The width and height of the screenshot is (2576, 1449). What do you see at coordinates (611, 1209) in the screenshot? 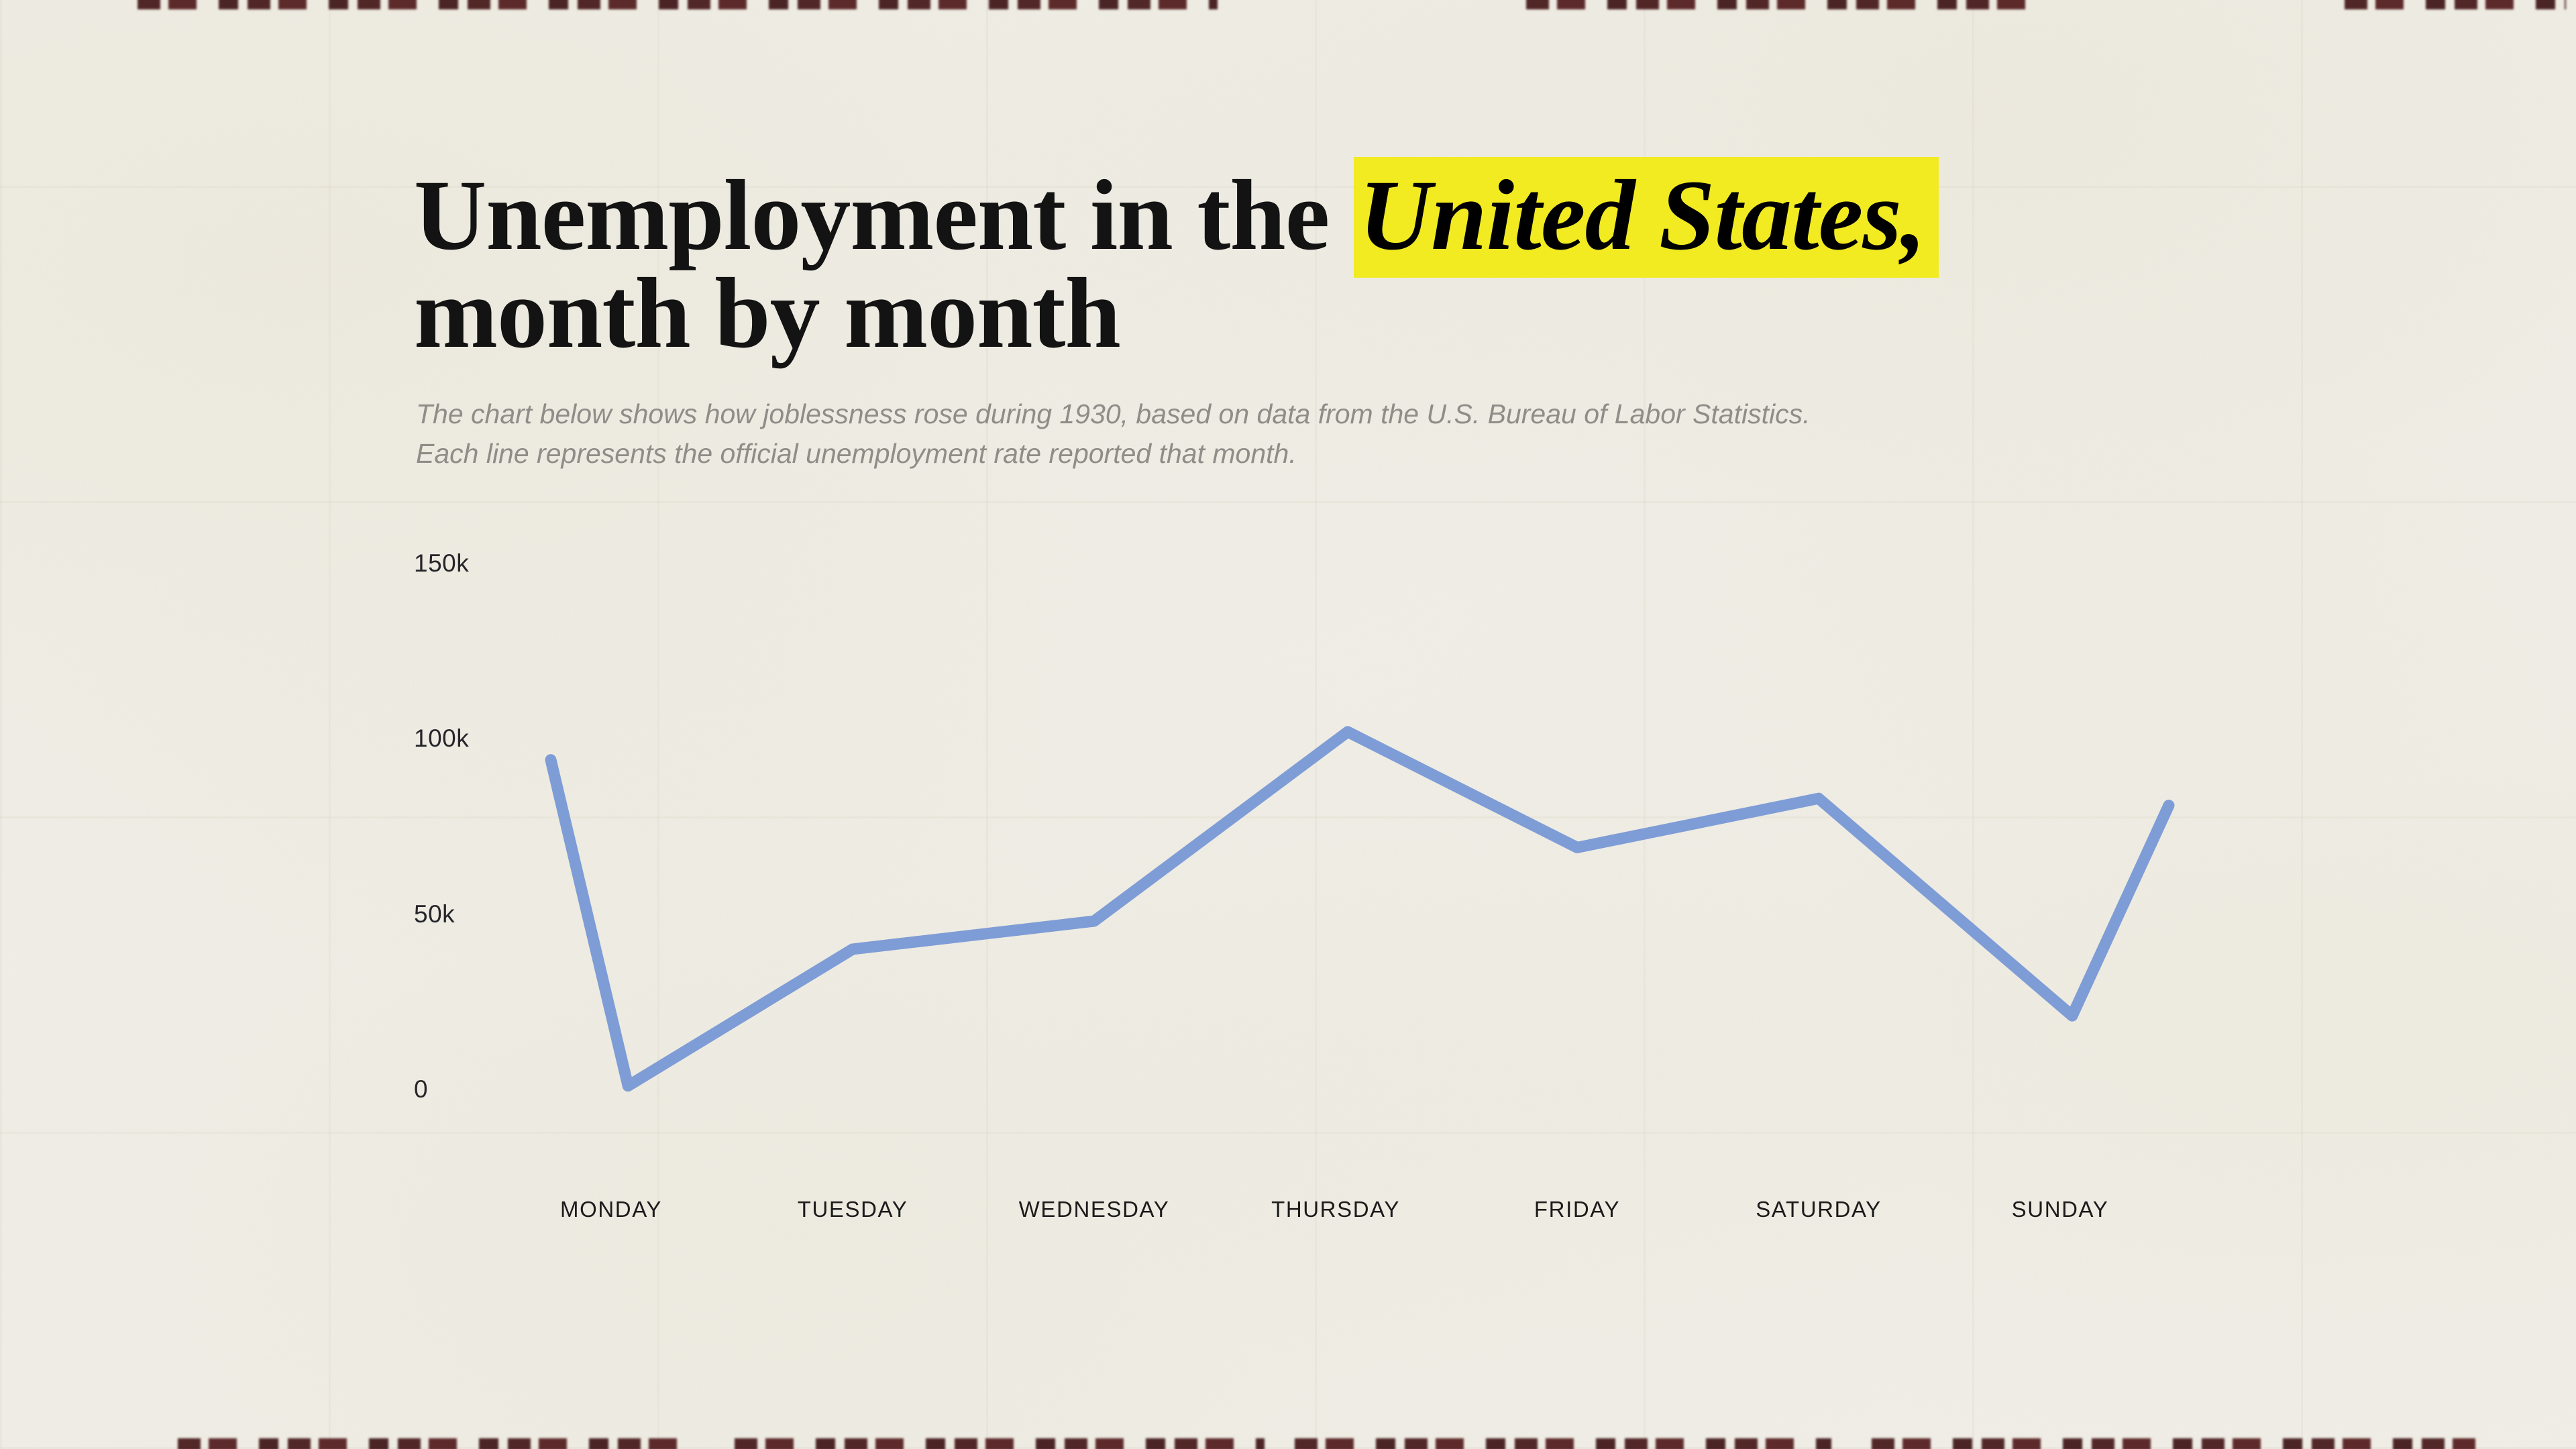
I see `x-axis-tick-label: MONDAY` at bounding box center [611, 1209].